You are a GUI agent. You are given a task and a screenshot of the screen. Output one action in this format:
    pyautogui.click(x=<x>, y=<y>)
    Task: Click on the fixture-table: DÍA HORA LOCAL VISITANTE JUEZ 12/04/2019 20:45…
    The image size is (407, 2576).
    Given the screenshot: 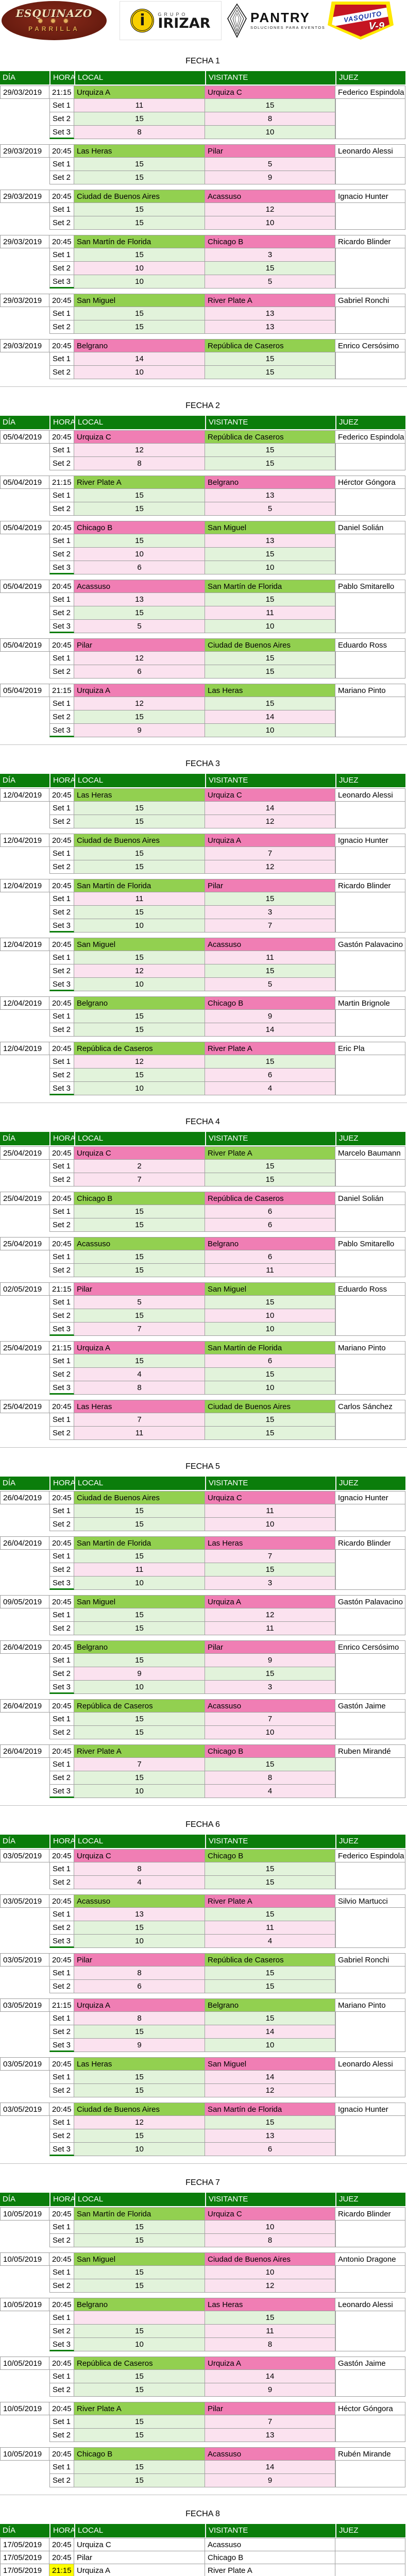 What is the action you would take?
    pyautogui.click(x=202, y=934)
    